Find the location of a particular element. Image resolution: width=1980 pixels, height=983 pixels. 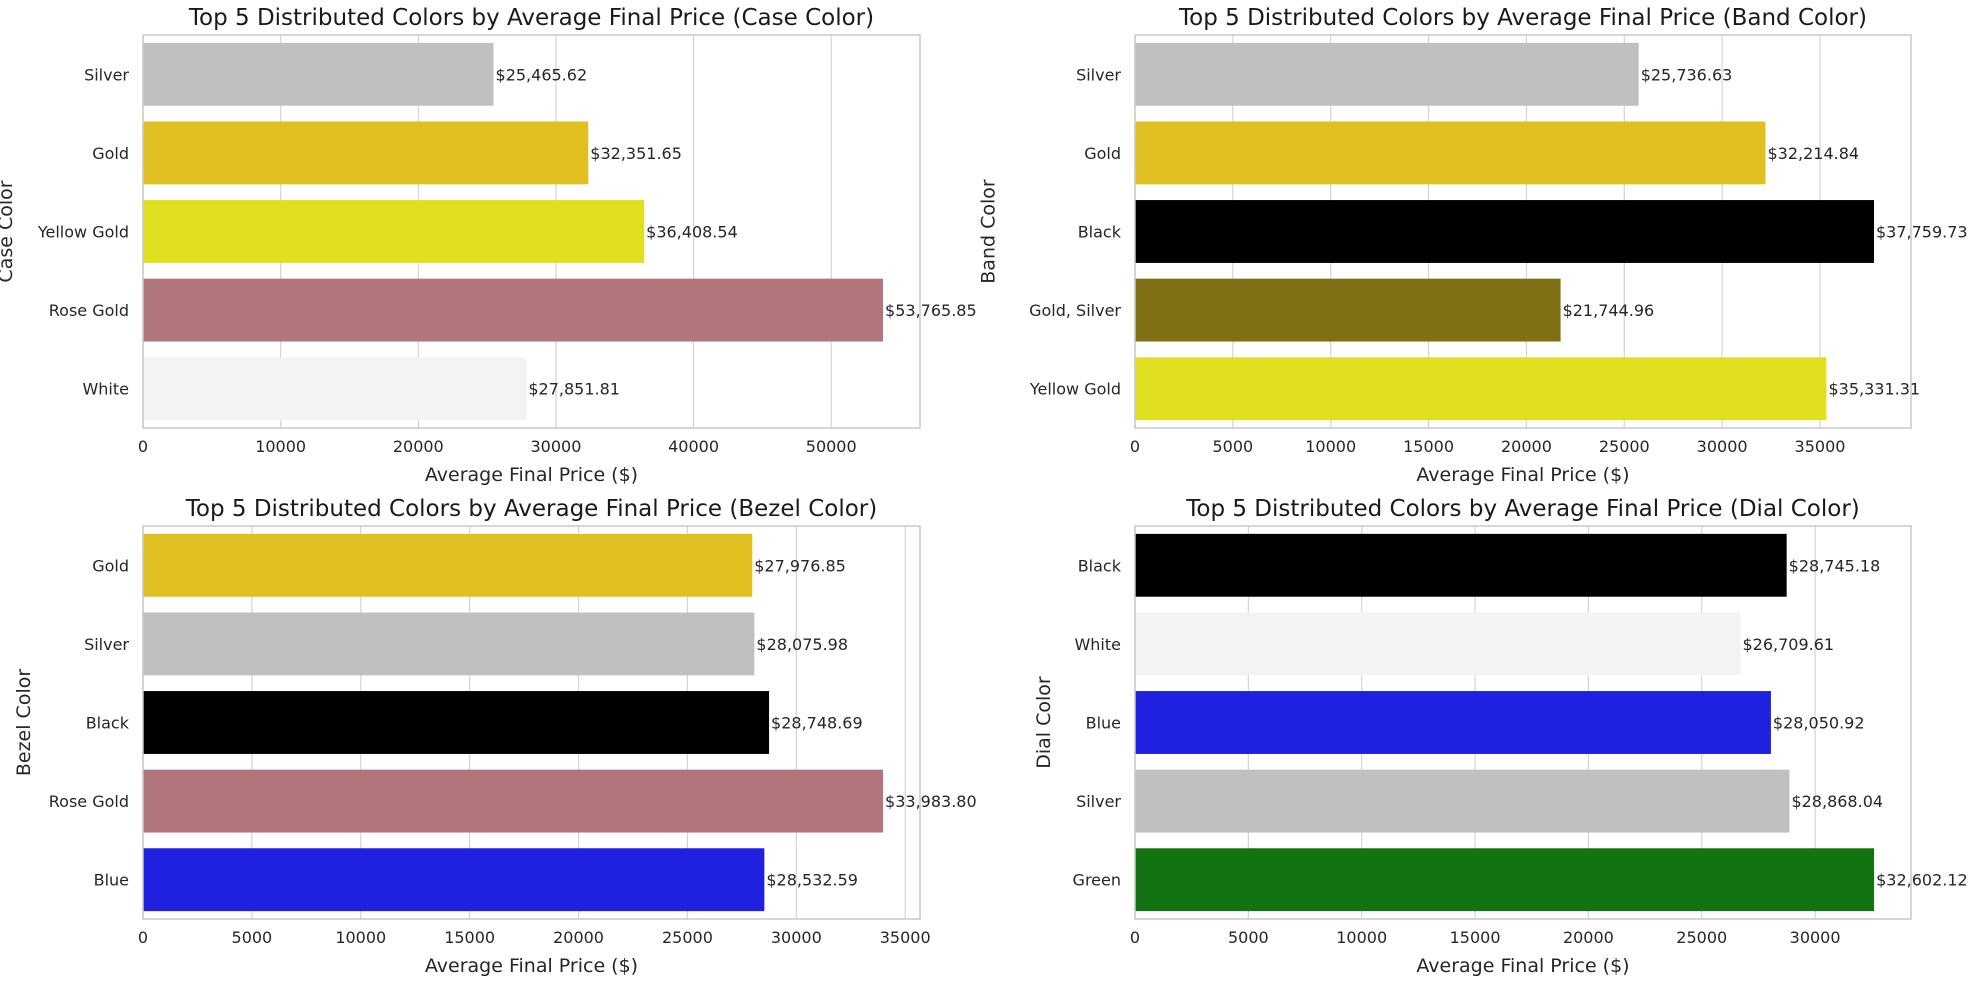

data-label: $26,709.61 is located at coordinates (1789, 644).